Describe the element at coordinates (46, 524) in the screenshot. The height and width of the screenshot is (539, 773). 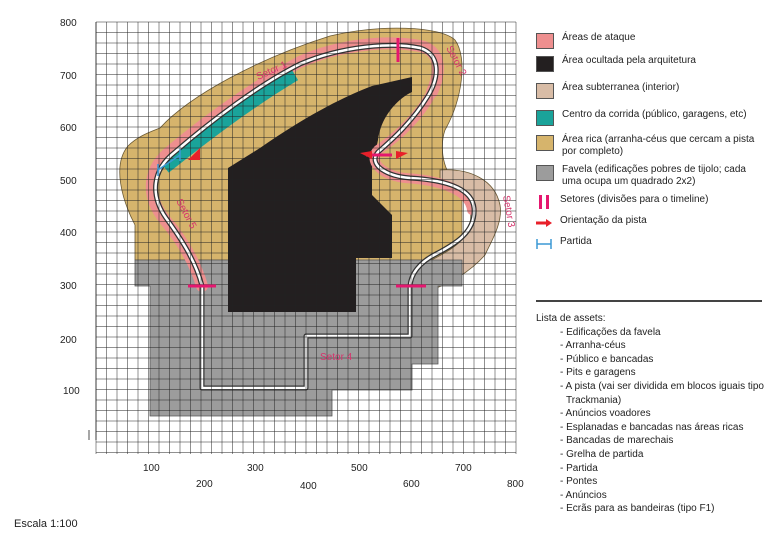
I see `scale-label: Escala 1:100` at that location.